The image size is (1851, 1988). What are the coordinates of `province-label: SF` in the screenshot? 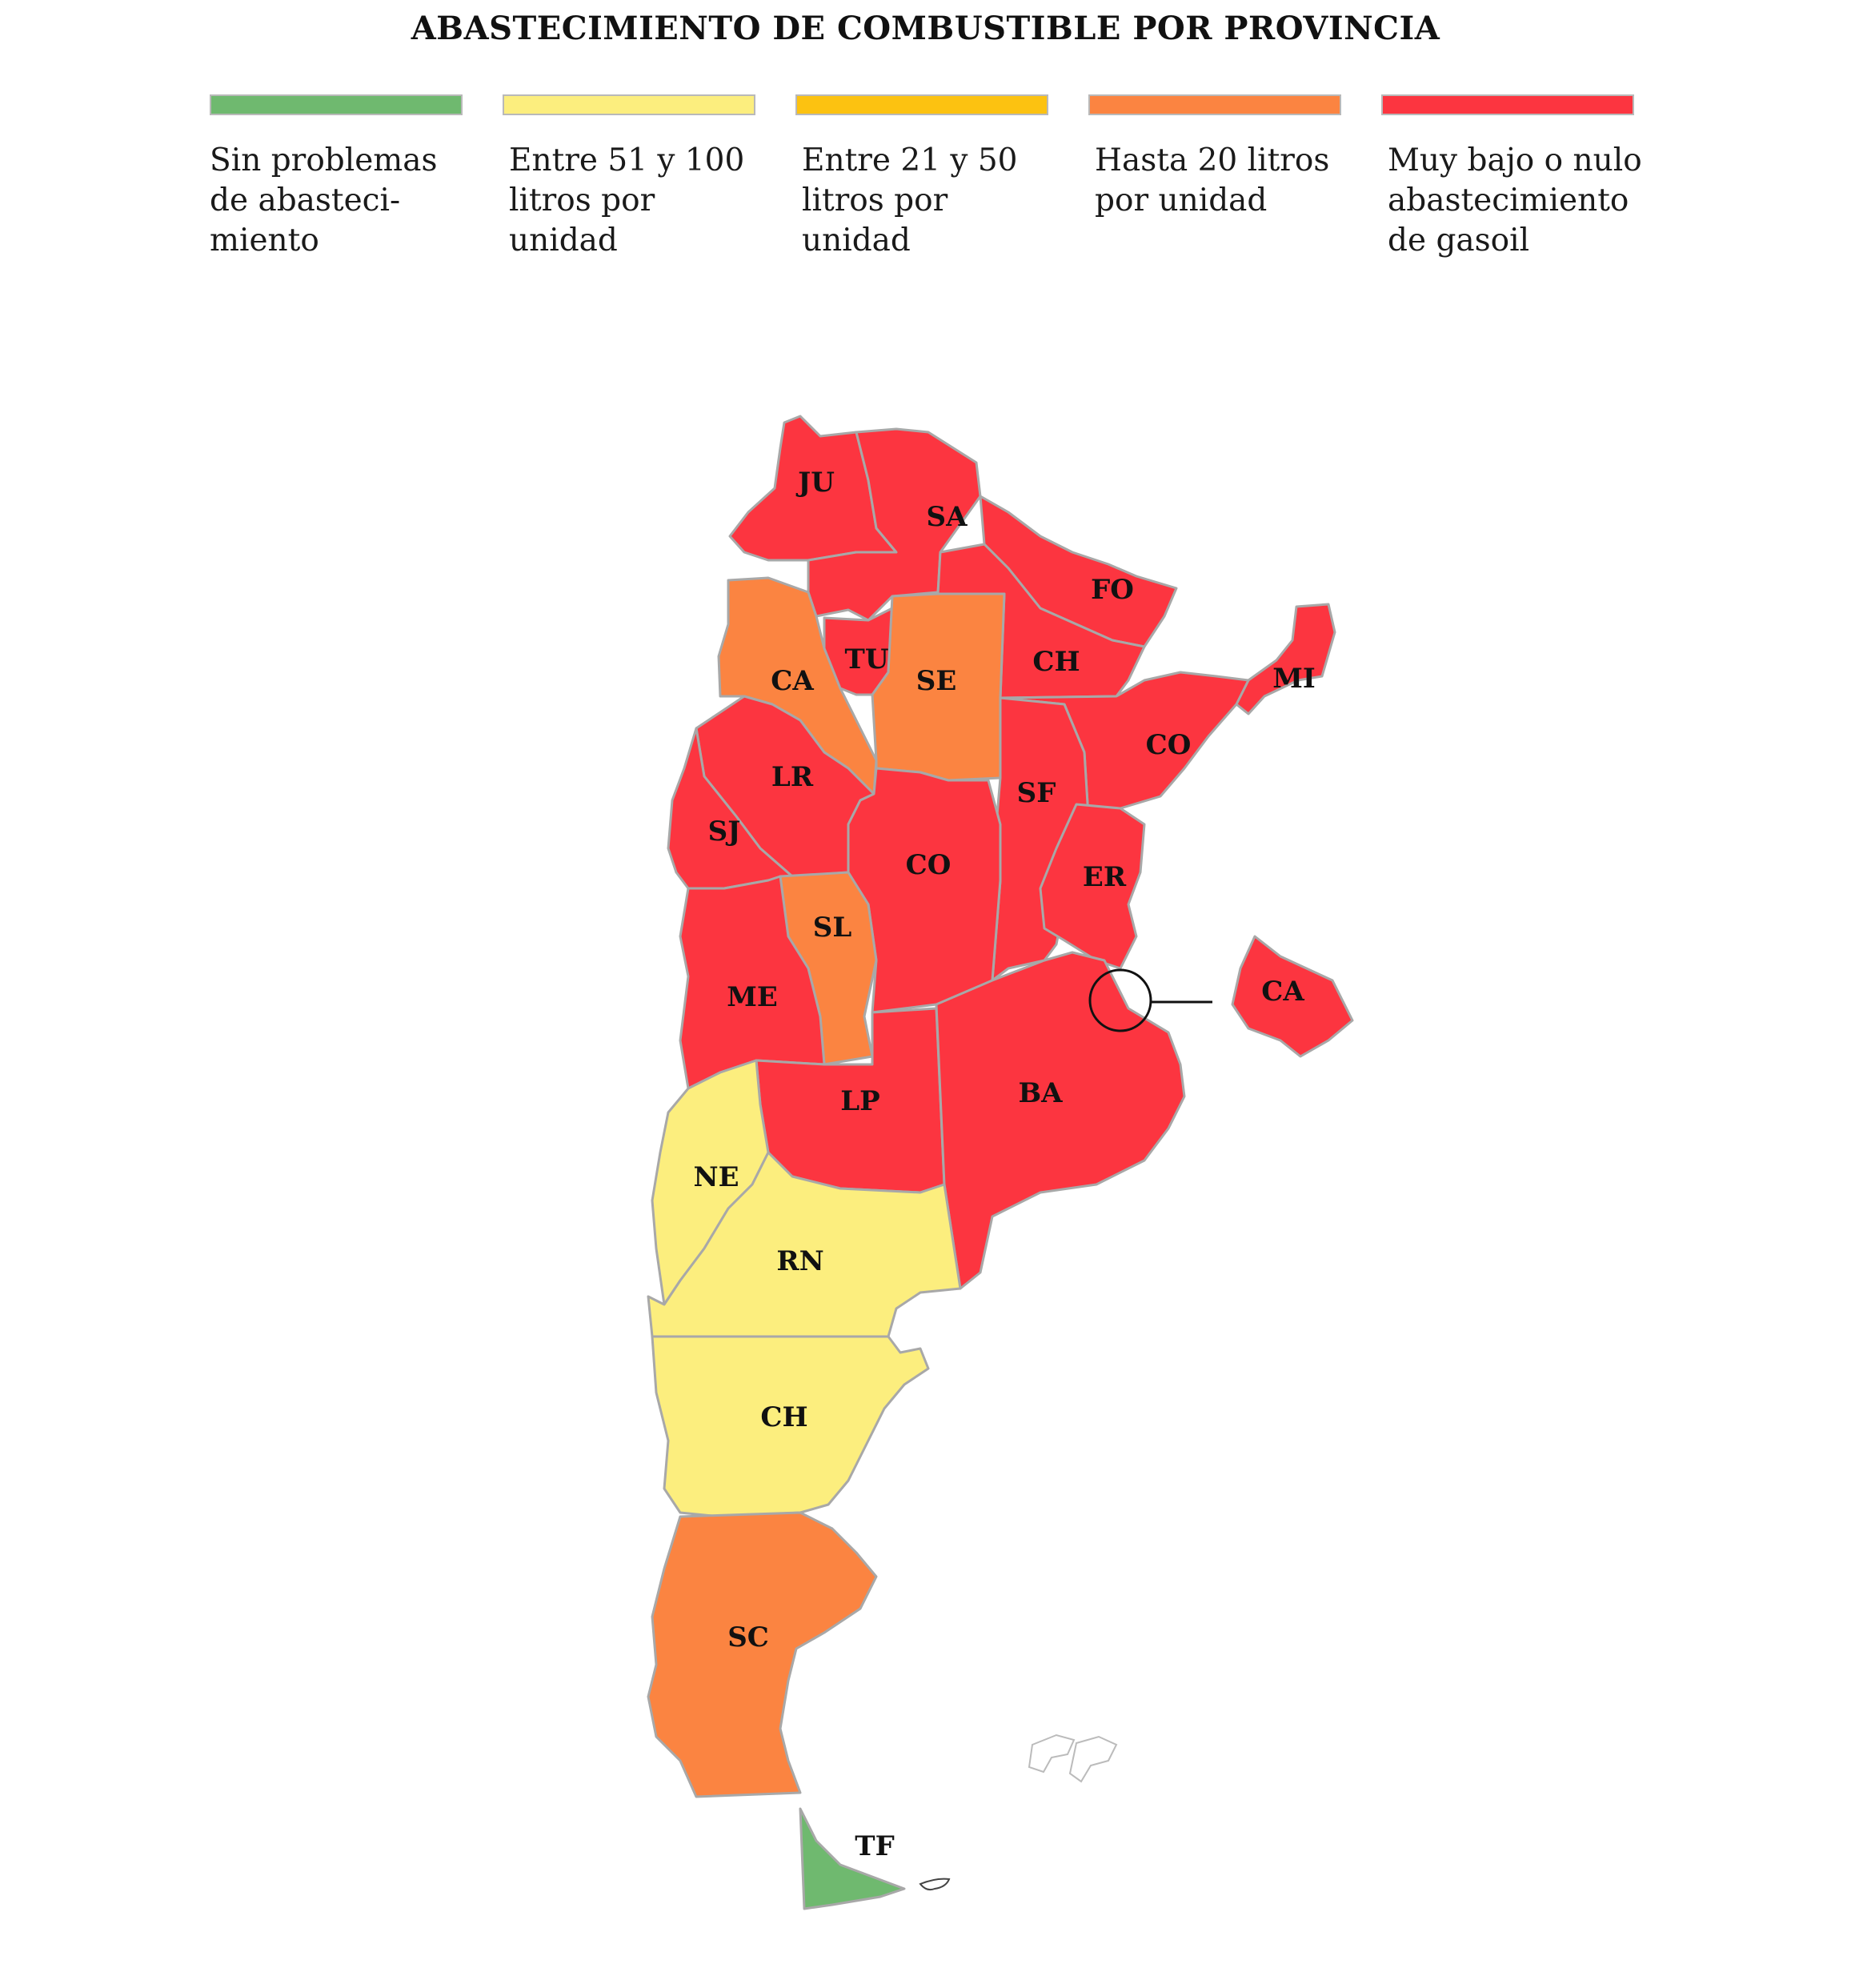 It's located at (1036, 793).